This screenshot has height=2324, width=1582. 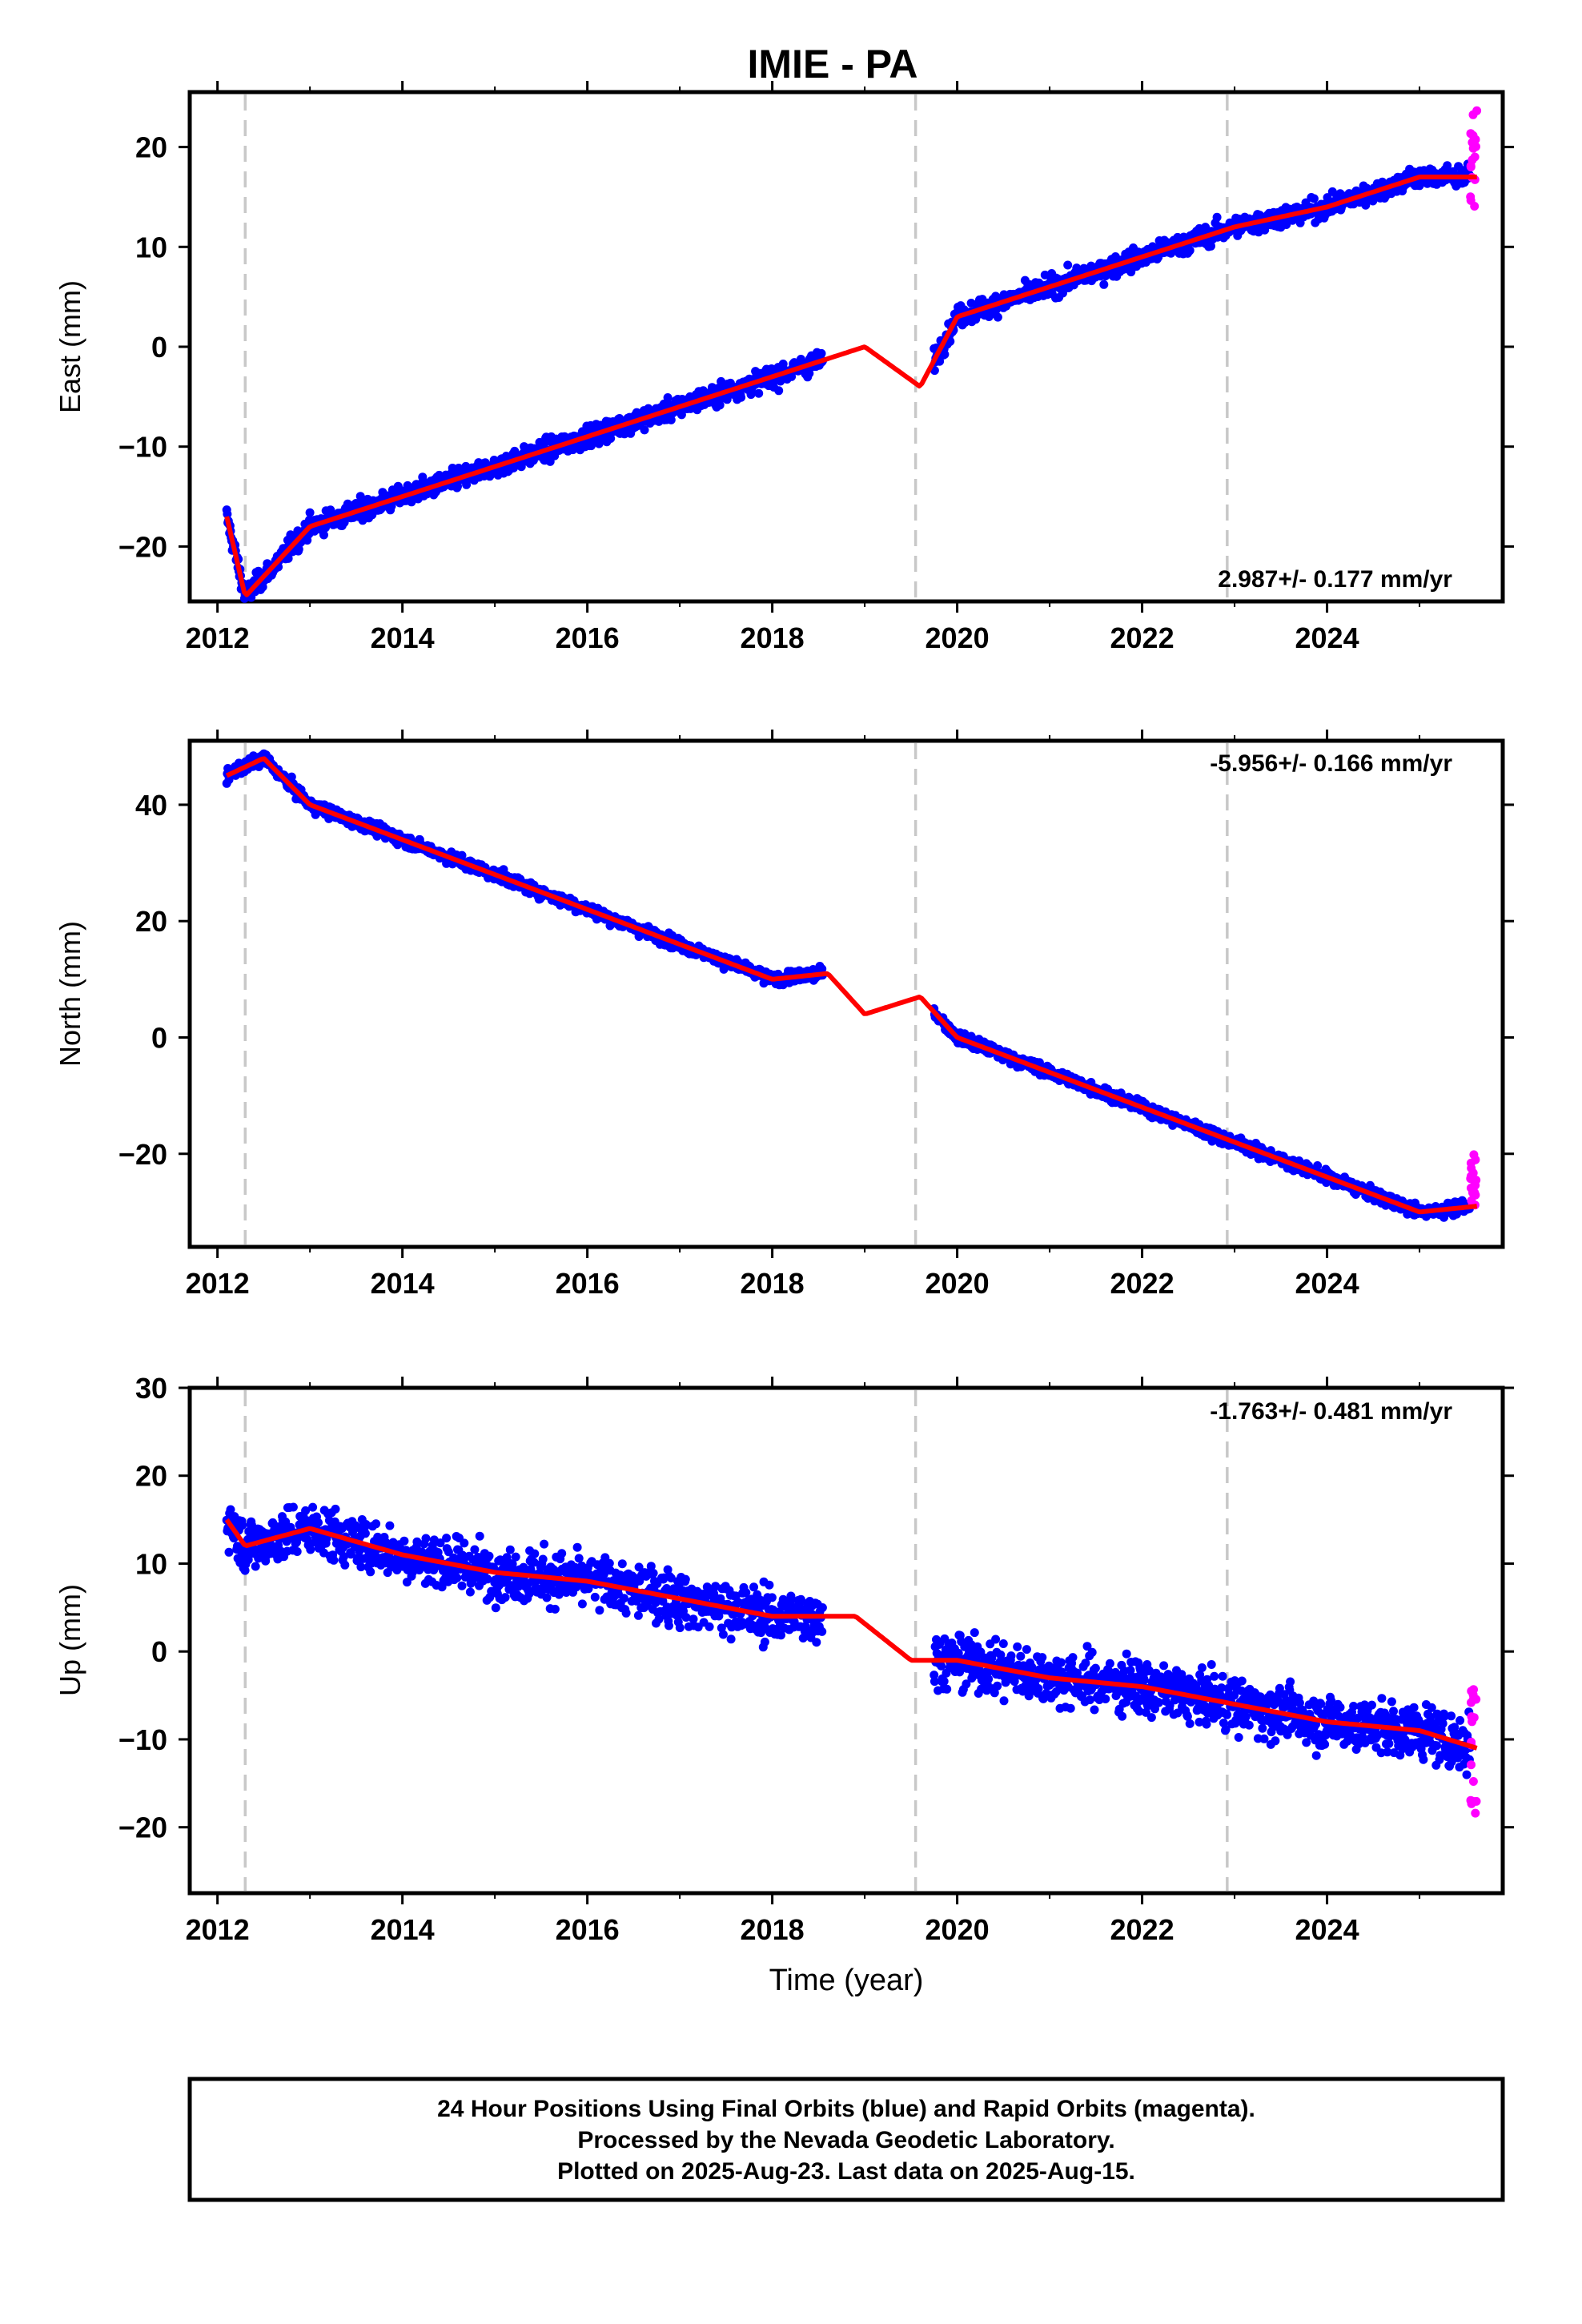 I want to click on north-x-tick-label: 2012, so click(x=218, y=1283).